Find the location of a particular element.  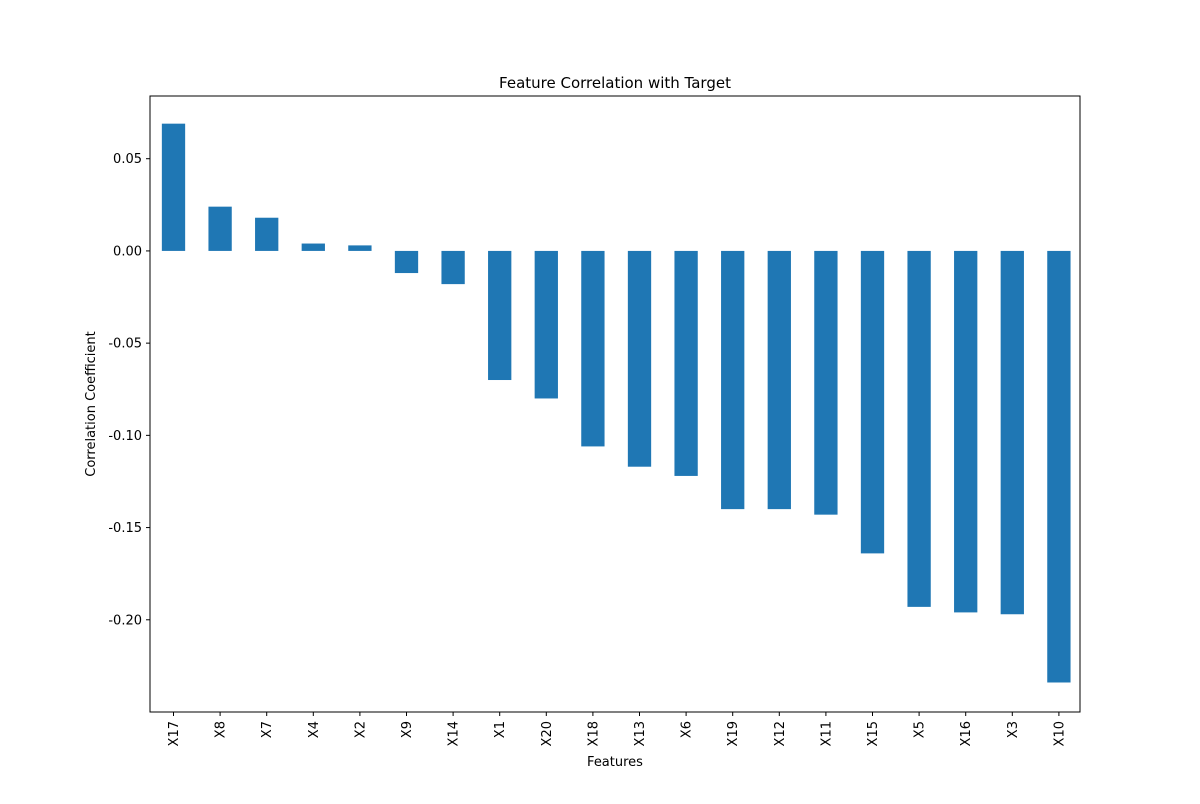

bar-x12 is located at coordinates (779, 380).